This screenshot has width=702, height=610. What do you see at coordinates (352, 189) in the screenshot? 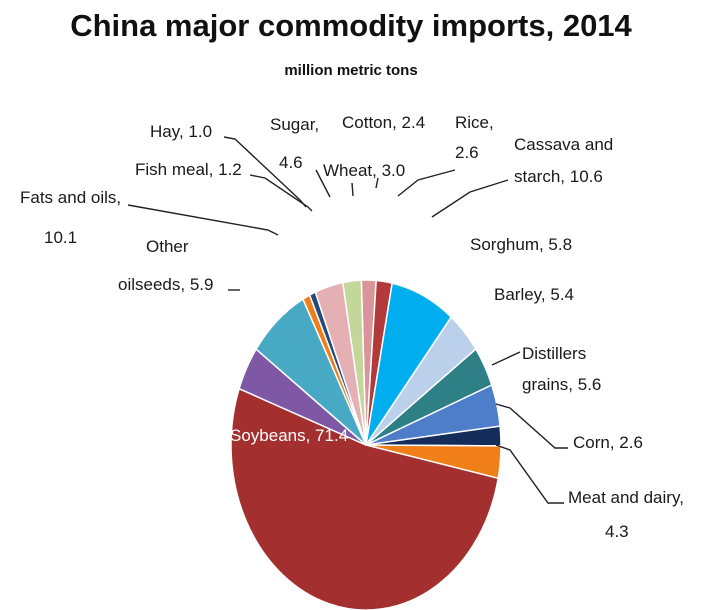
I see `leader-line-wheat` at bounding box center [352, 189].